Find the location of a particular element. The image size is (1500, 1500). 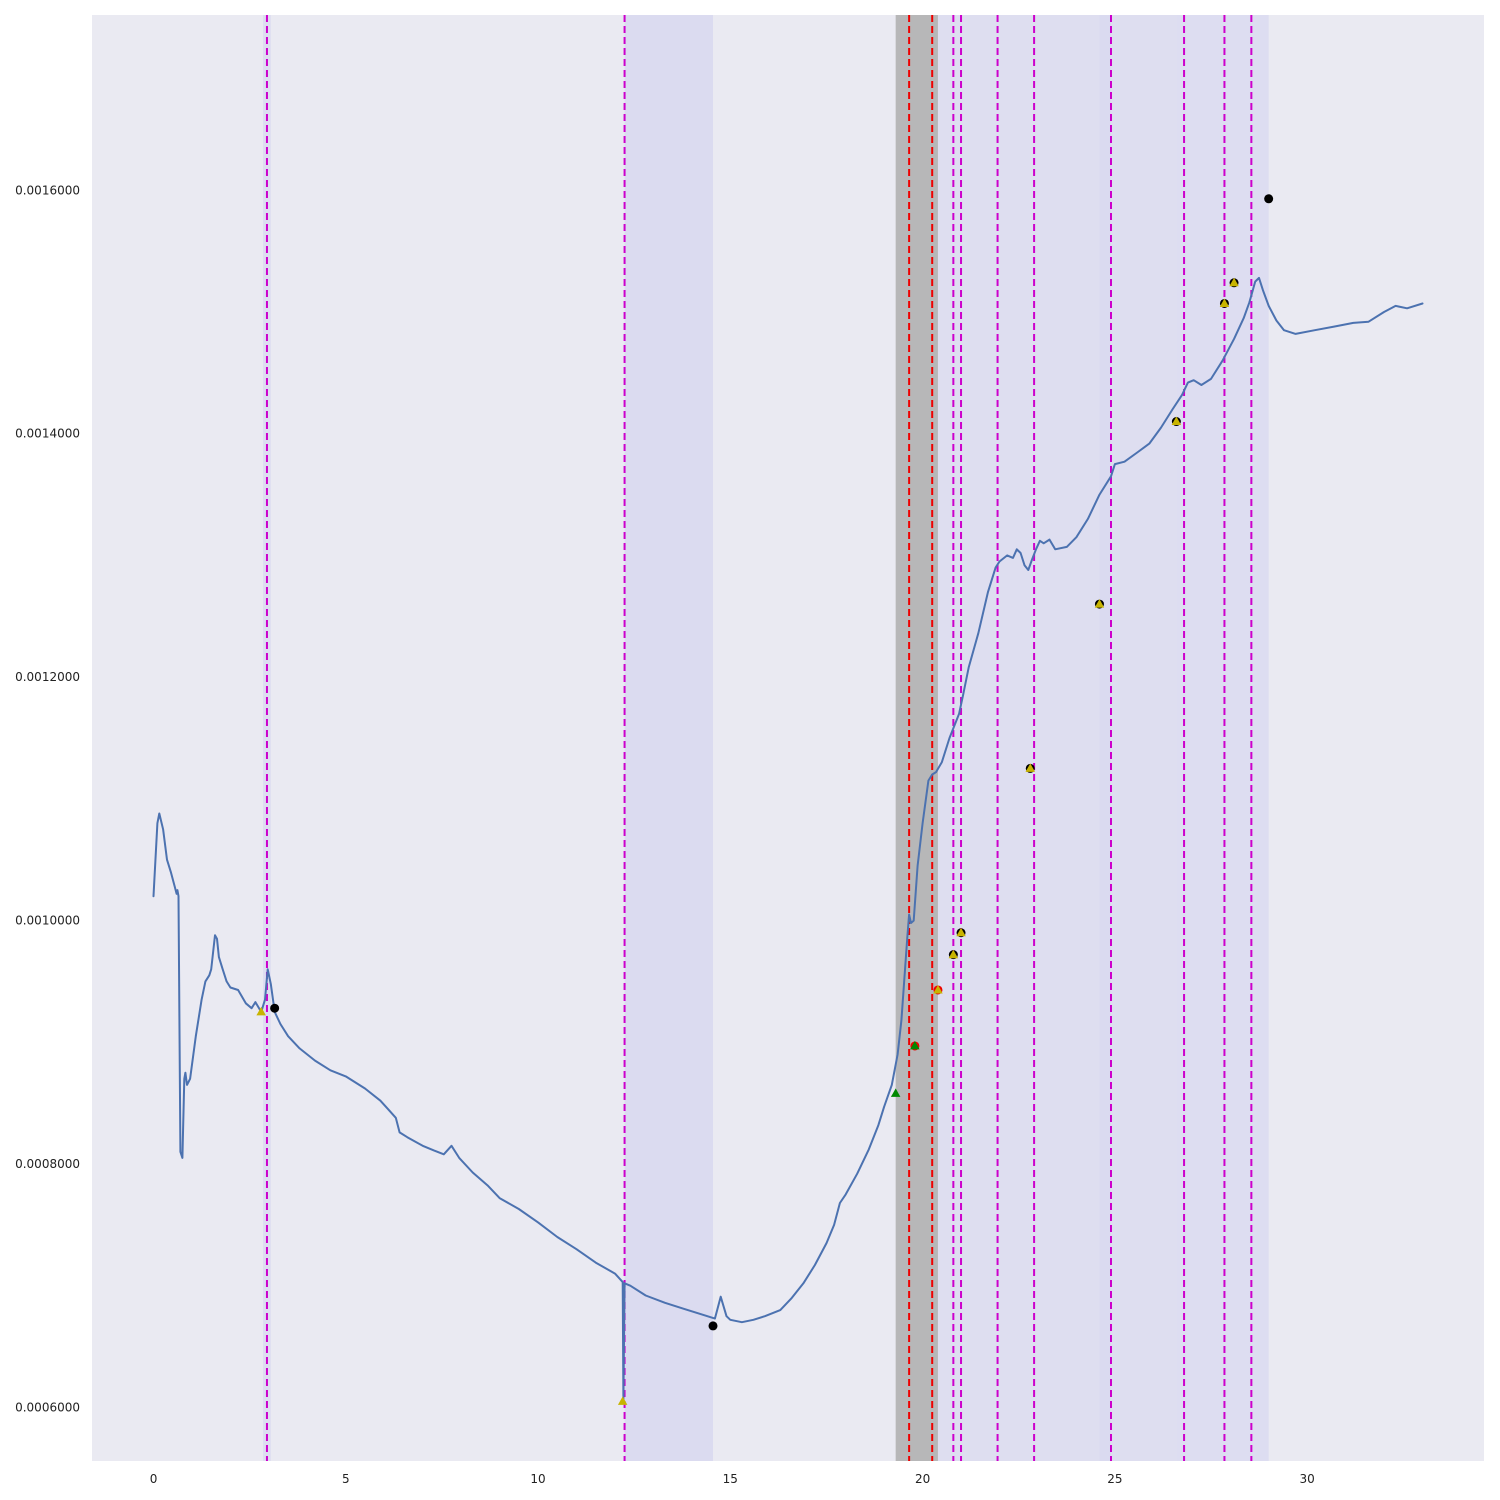

x-tick-label: 10 is located at coordinates (537, 1479).